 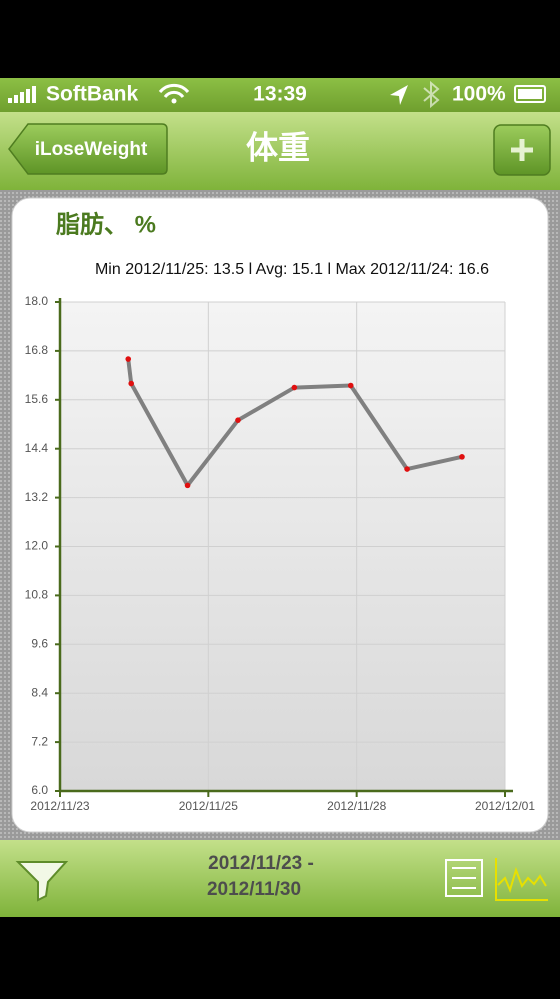 What do you see at coordinates (37, 301) in the screenshot?
I see `y-tick-label: 18.0` at bounding box center [37, 301].